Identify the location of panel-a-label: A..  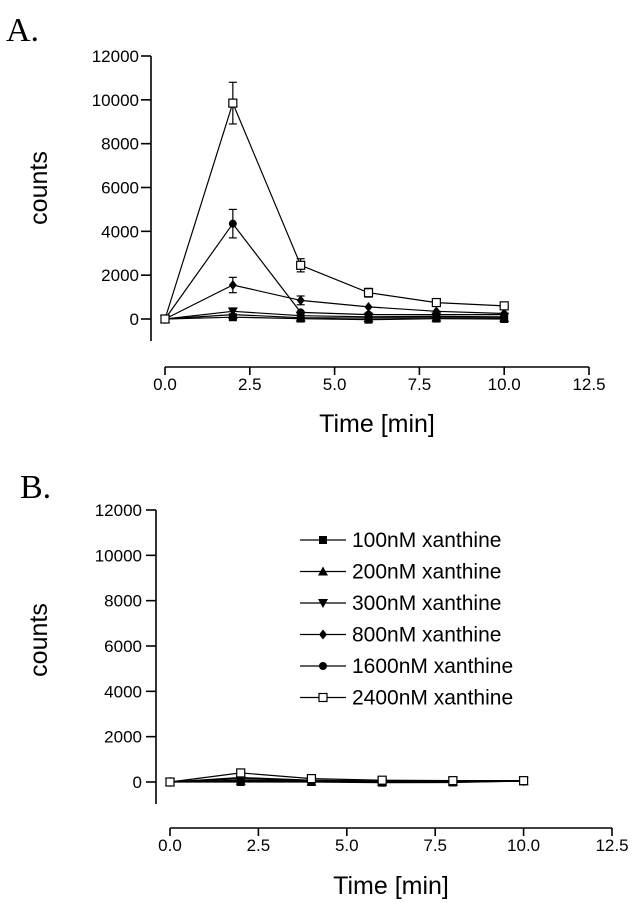
(22, 30).